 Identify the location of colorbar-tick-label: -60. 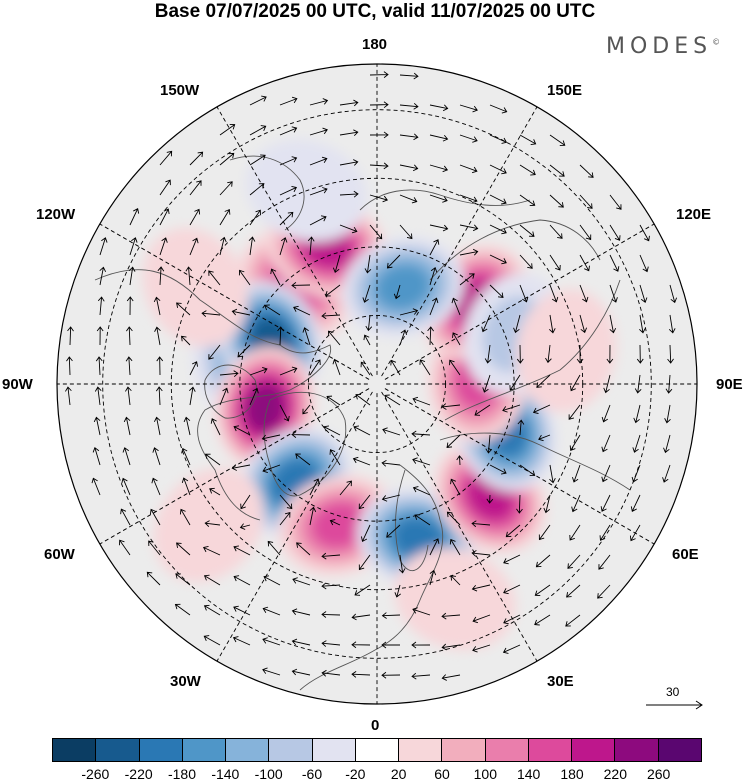
(312, 774).